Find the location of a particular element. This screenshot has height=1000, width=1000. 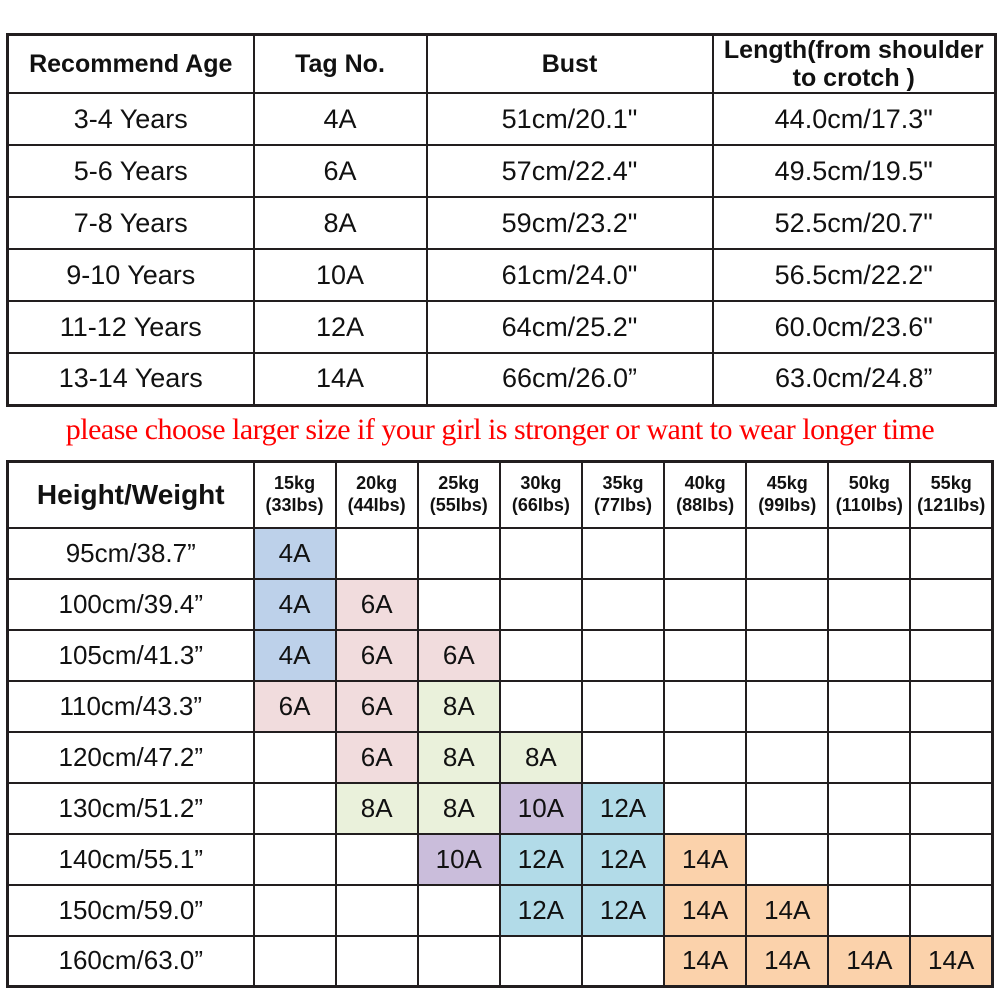

size-row: 7-8 Years 8A 59cm/23.2" 52.5cm/20.7" is located at coordinates (501, 223).